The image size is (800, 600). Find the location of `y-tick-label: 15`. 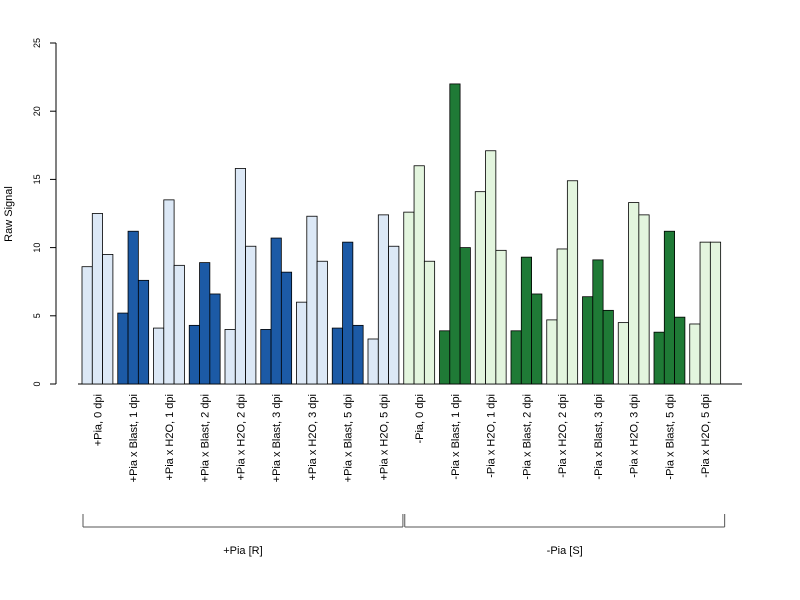

y-tick-label: 15 is located at coordinates (37, 179).